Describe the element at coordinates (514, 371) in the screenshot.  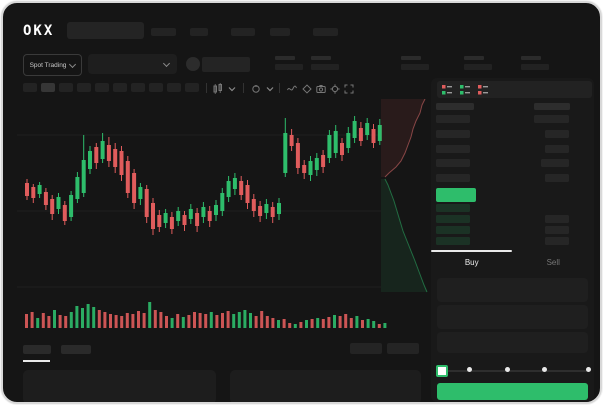
I see `amount-slider-track` at that location.